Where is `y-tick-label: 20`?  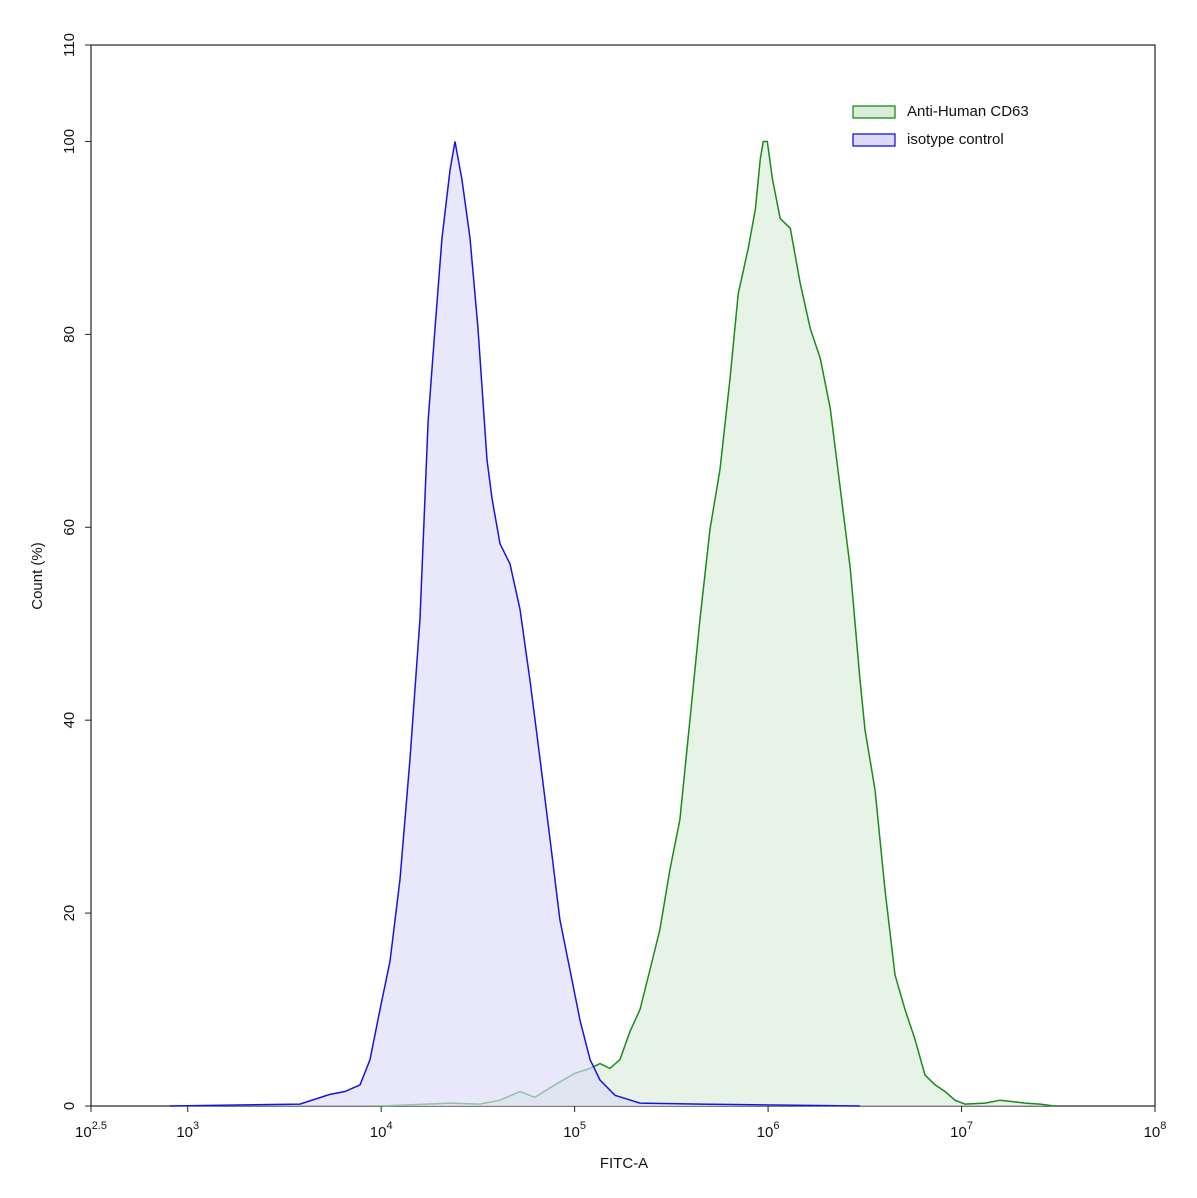 y-tick-label: 20 is located at coordinates (69, 913).